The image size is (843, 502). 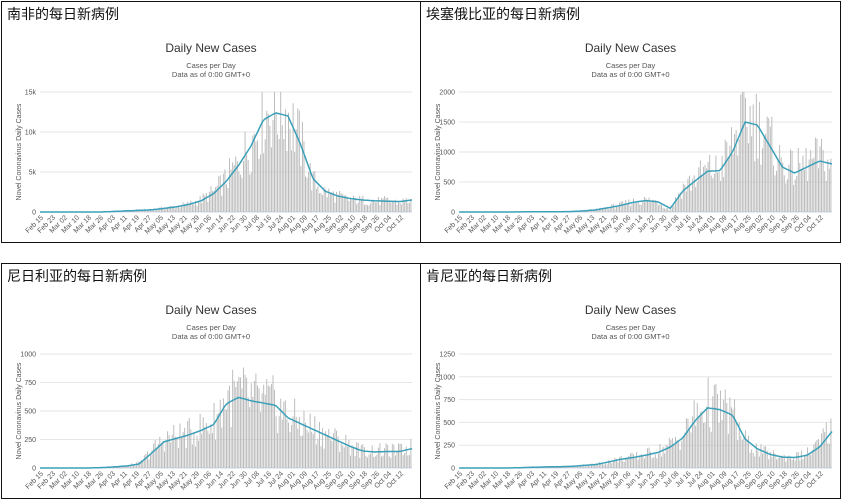 What do you see at coordinates (28, 355) in the screenshot?
I see `y-tick-label: 1000` at bounding box center [28, 355].